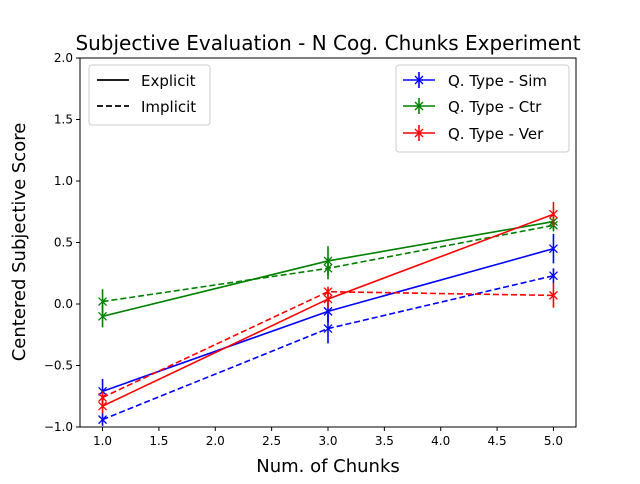 The height and width of the screenshot is (484, 640). What do you see at coordinates (19, 242) in the screenshot?
I see `y-axis-label: Centered Subjective Score` at bounding box center [19, 242].